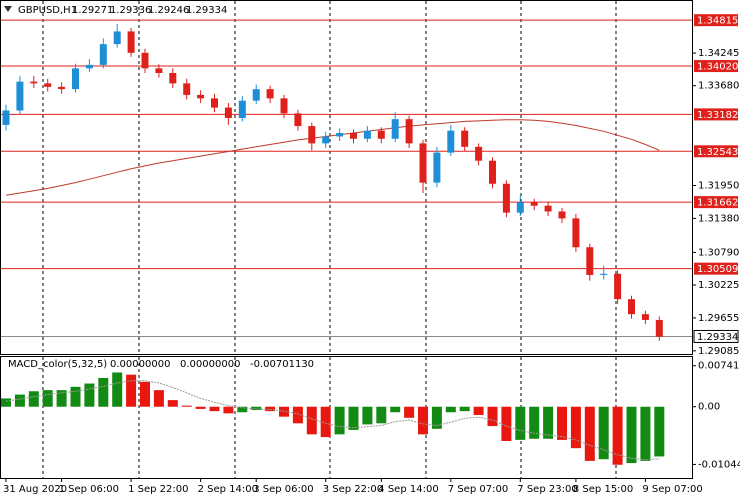 The height and width of the screenshot is (500, 740). I want to click on x-tick-label: 1 Sep 06:00, so click(89, 489).